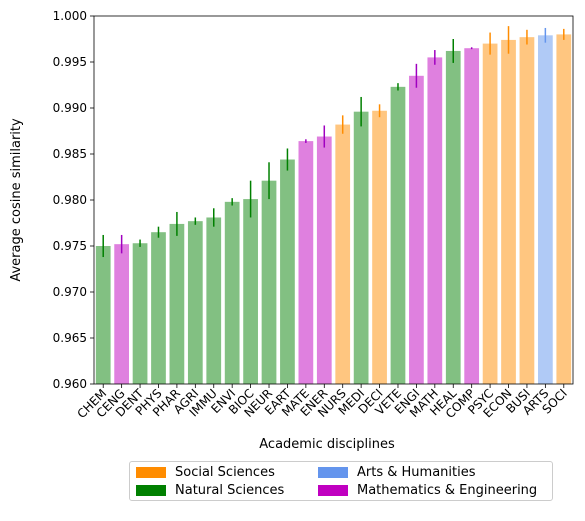  Describe the element at coordinates (70, 384) in the screenshot. I see `y-tick-label: 0.960` at that location.